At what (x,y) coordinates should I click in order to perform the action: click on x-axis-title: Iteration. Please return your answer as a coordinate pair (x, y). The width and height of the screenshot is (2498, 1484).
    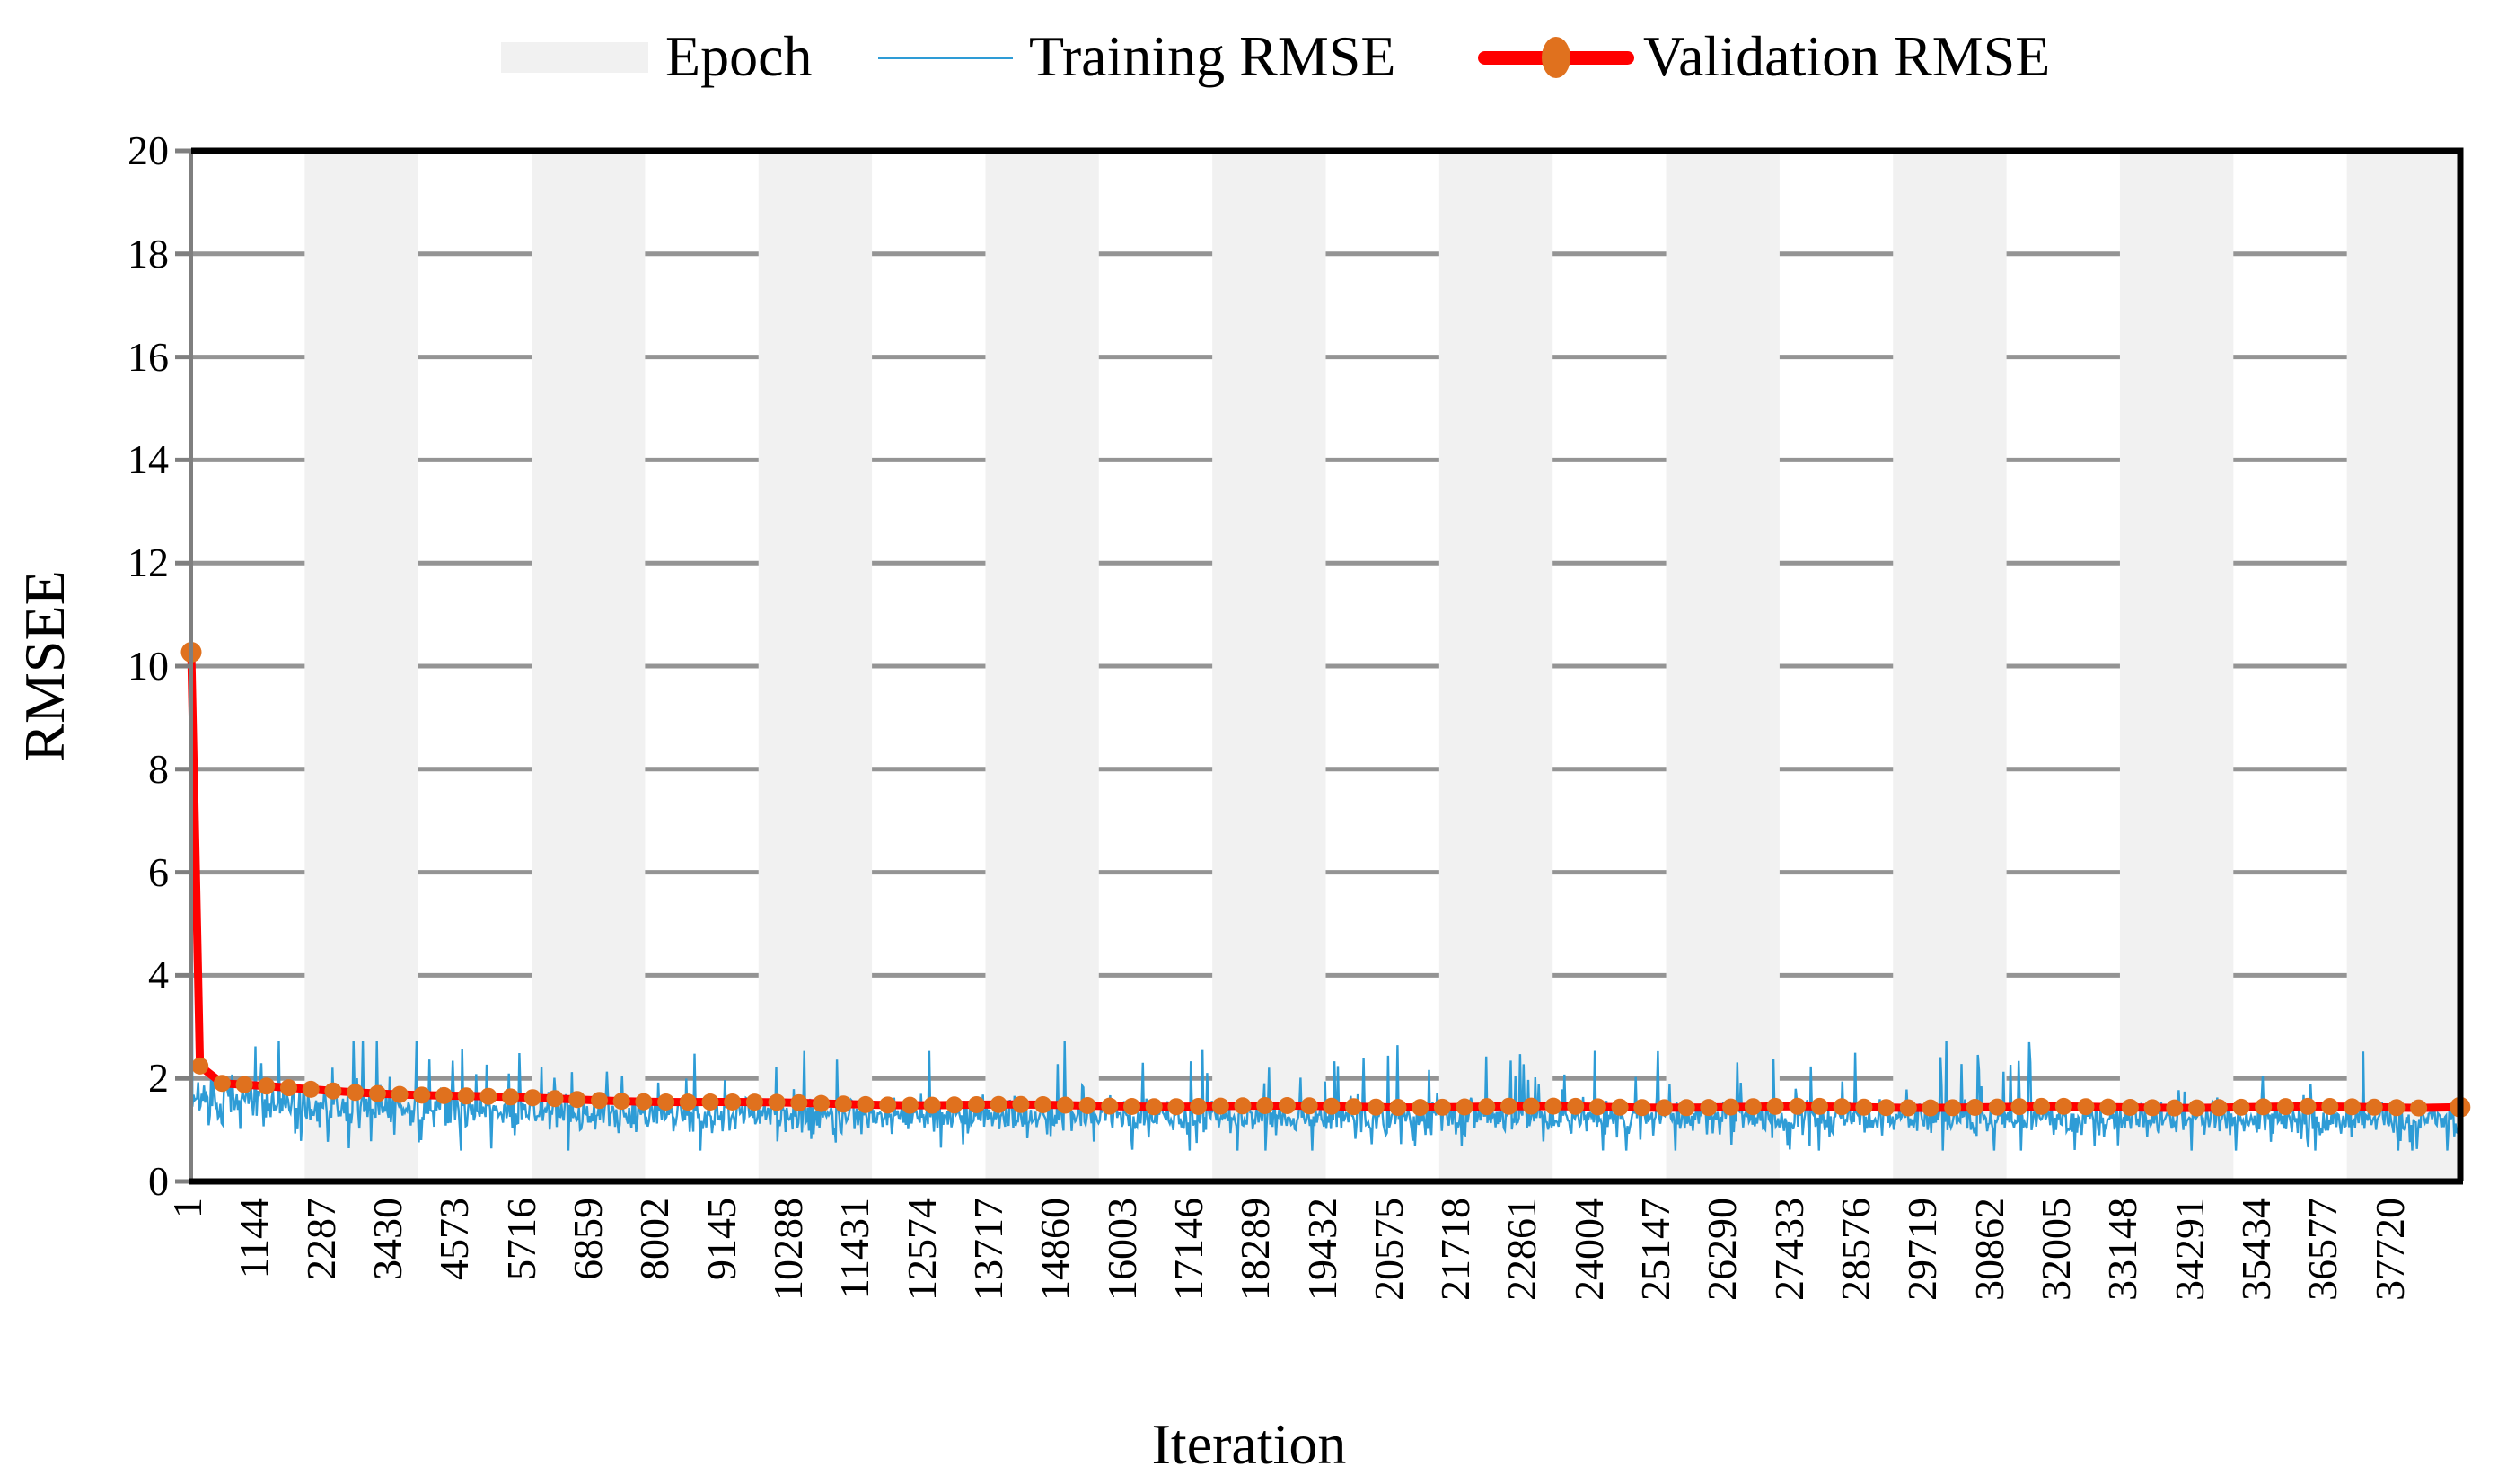
    Looking at the image, I should click on (1249, 1444).